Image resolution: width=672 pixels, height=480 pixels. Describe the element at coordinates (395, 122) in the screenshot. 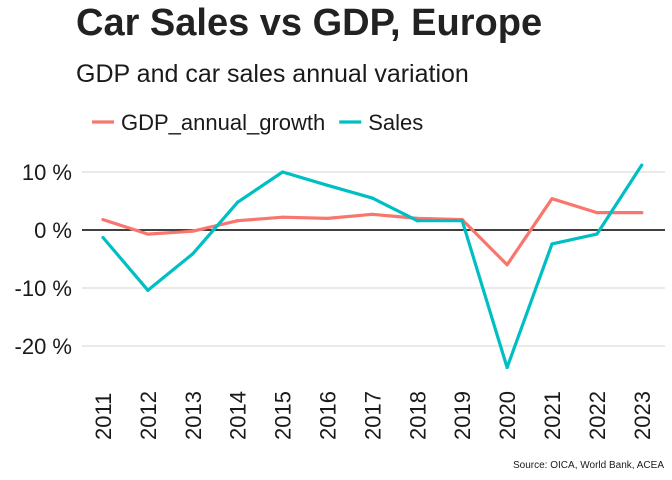

I see `legend-label: Sales` at that location.